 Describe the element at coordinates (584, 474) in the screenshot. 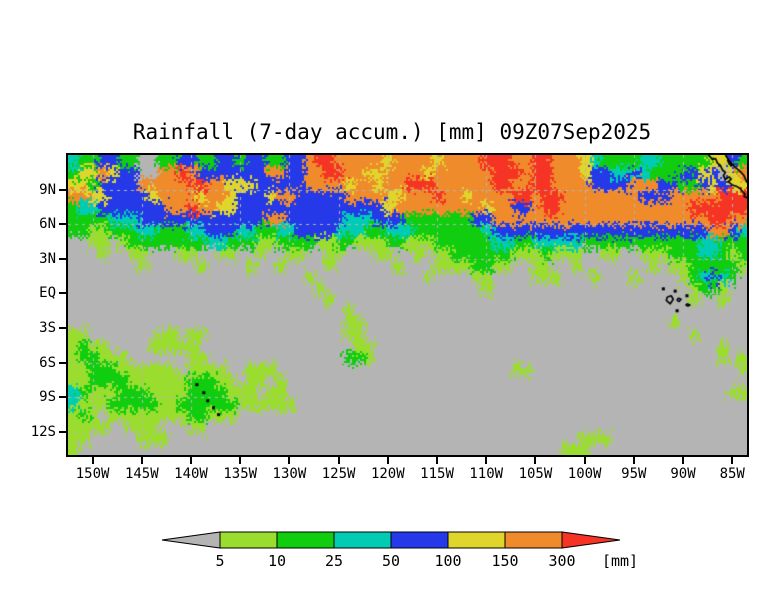

I see `x-tick-label: 100W` at that location.